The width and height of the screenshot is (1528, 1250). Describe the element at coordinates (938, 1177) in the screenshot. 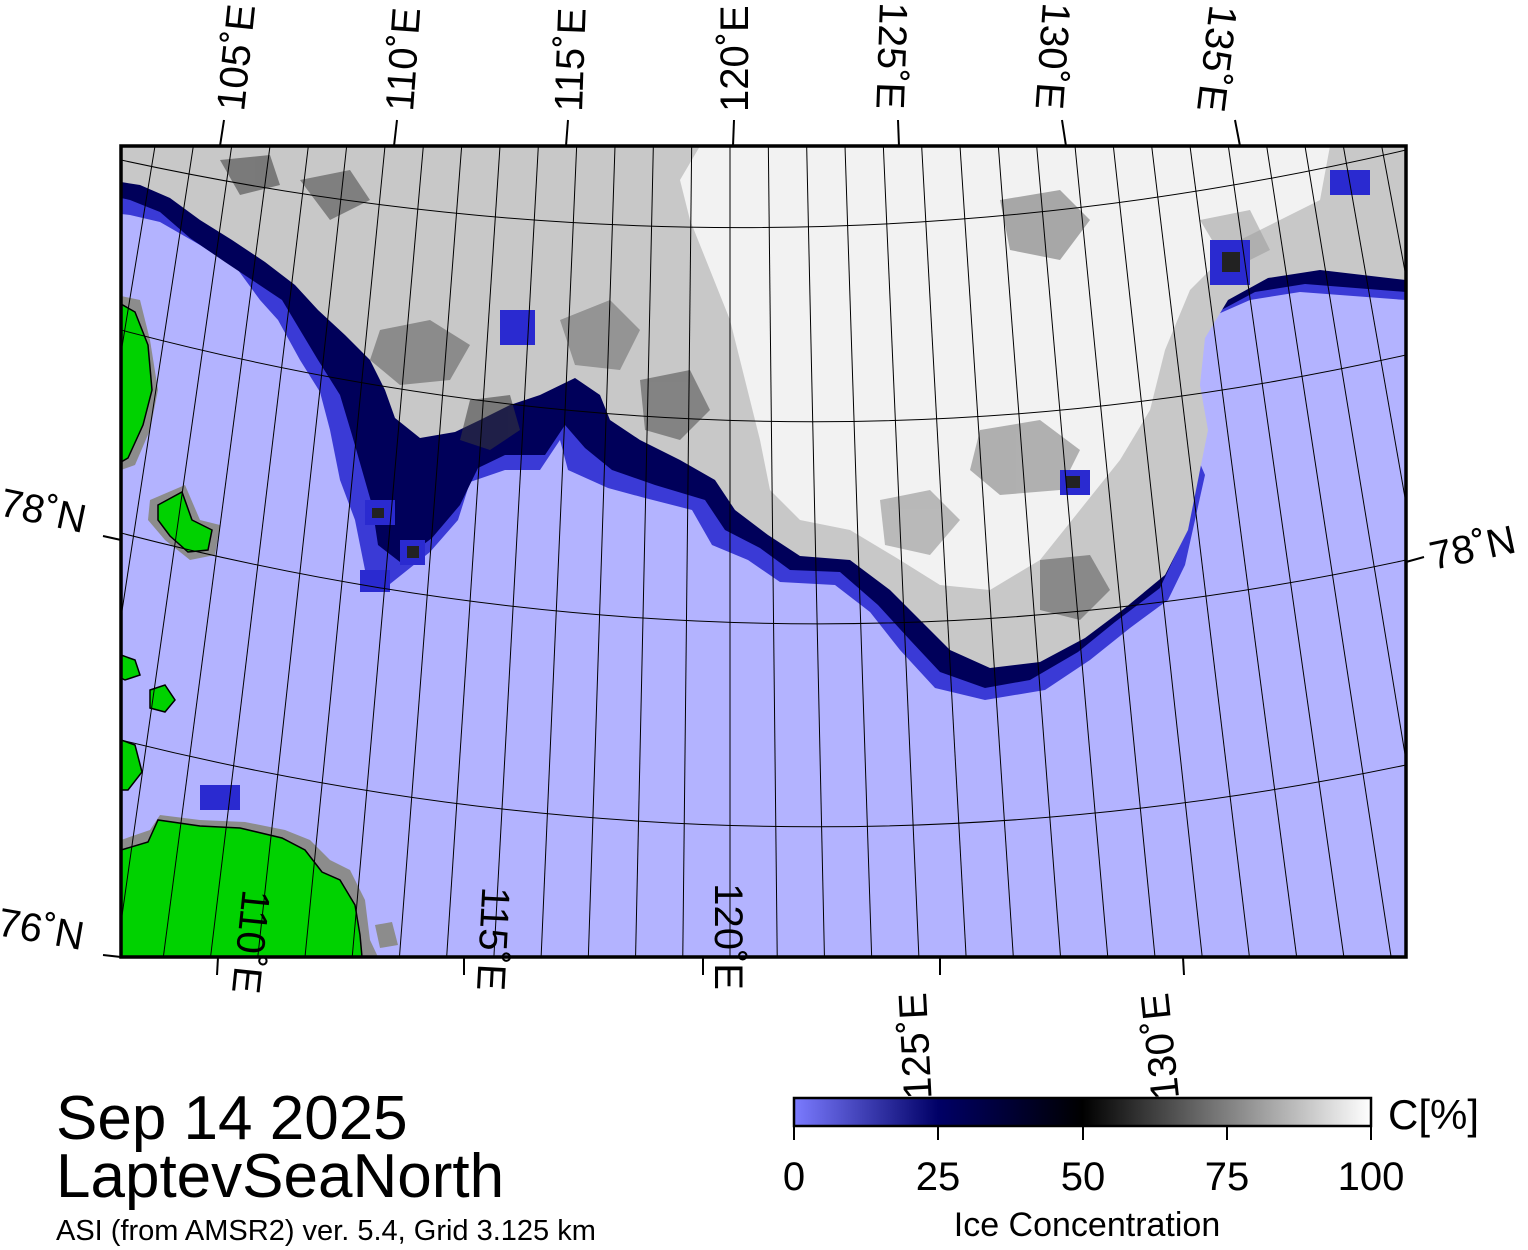

I see `colorbar-tick-label: 25` at that location.